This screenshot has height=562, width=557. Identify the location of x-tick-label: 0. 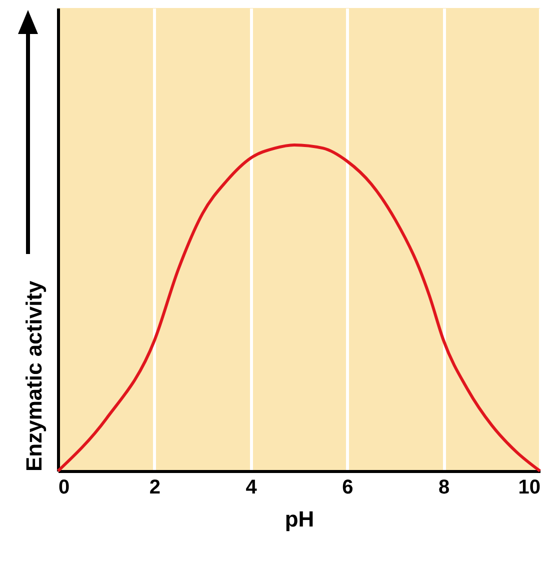
(64, 487).